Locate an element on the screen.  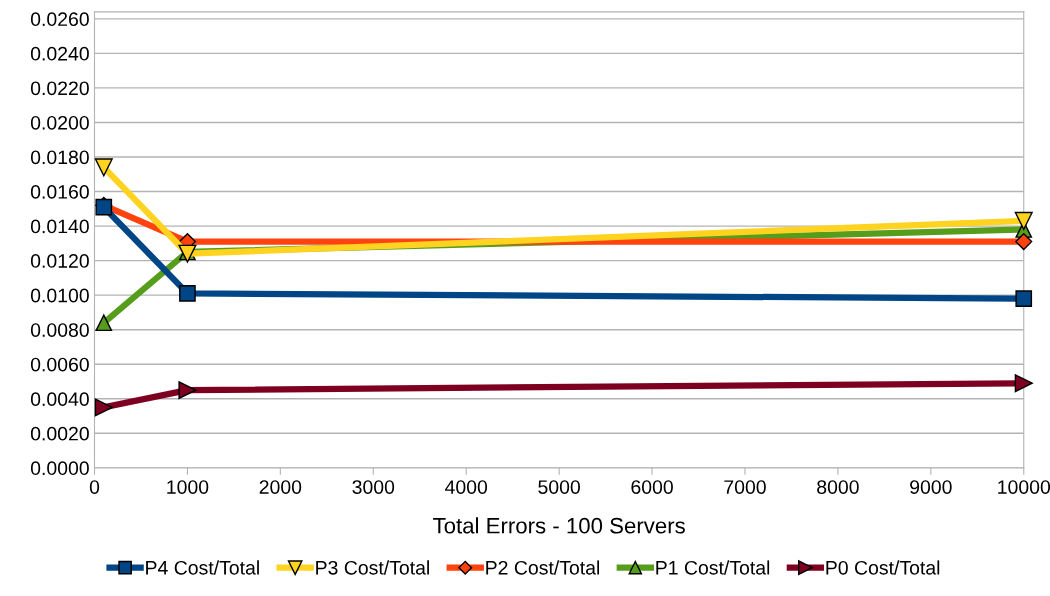
y-tick-label: 0.0080 is located at coordinates (59, 330).